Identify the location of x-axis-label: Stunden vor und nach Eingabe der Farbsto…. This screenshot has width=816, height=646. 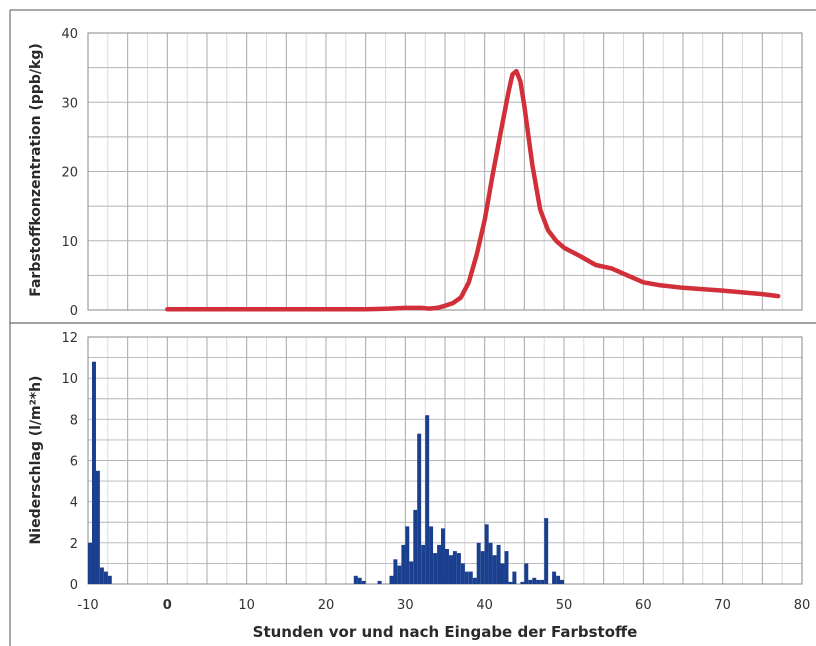
(445, 632).